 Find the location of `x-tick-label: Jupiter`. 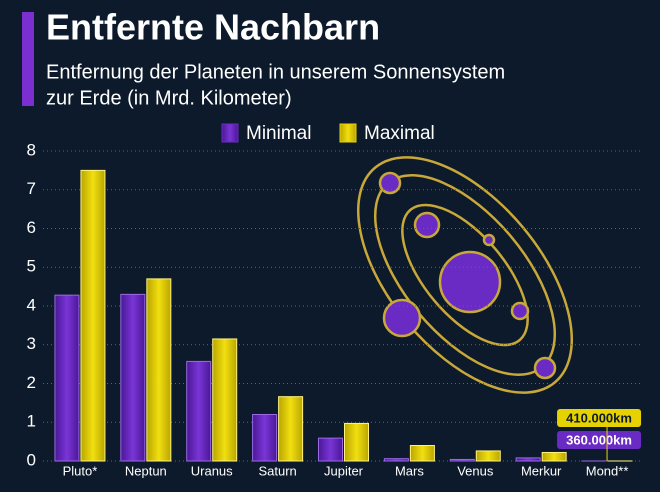

x-tick-label: Jupiter is located at coordinates (344, 470).